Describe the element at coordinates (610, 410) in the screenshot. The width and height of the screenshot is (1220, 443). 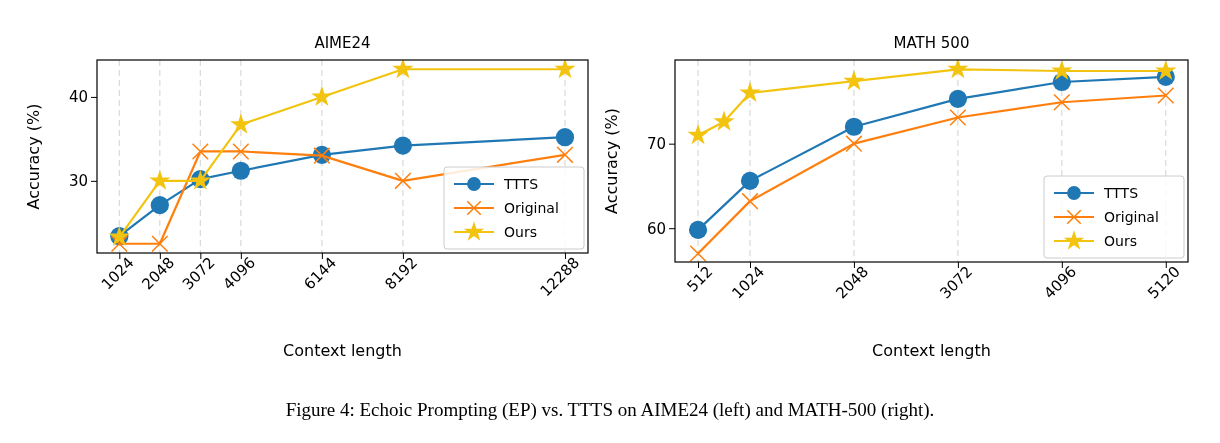
I see `caption: Figure 4: Echoic Prompting (EP) vs. TTTS on AIME24 (left) and MATH-500 (right).` at that location.